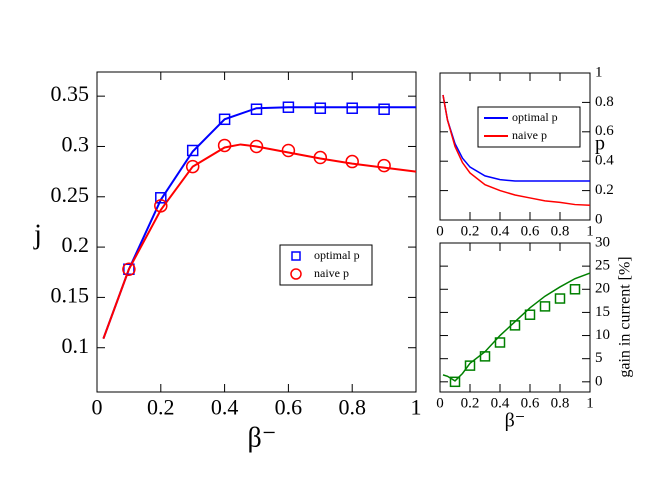  I want to click on y-axis-label: gain in current [%], so click(625, 316).